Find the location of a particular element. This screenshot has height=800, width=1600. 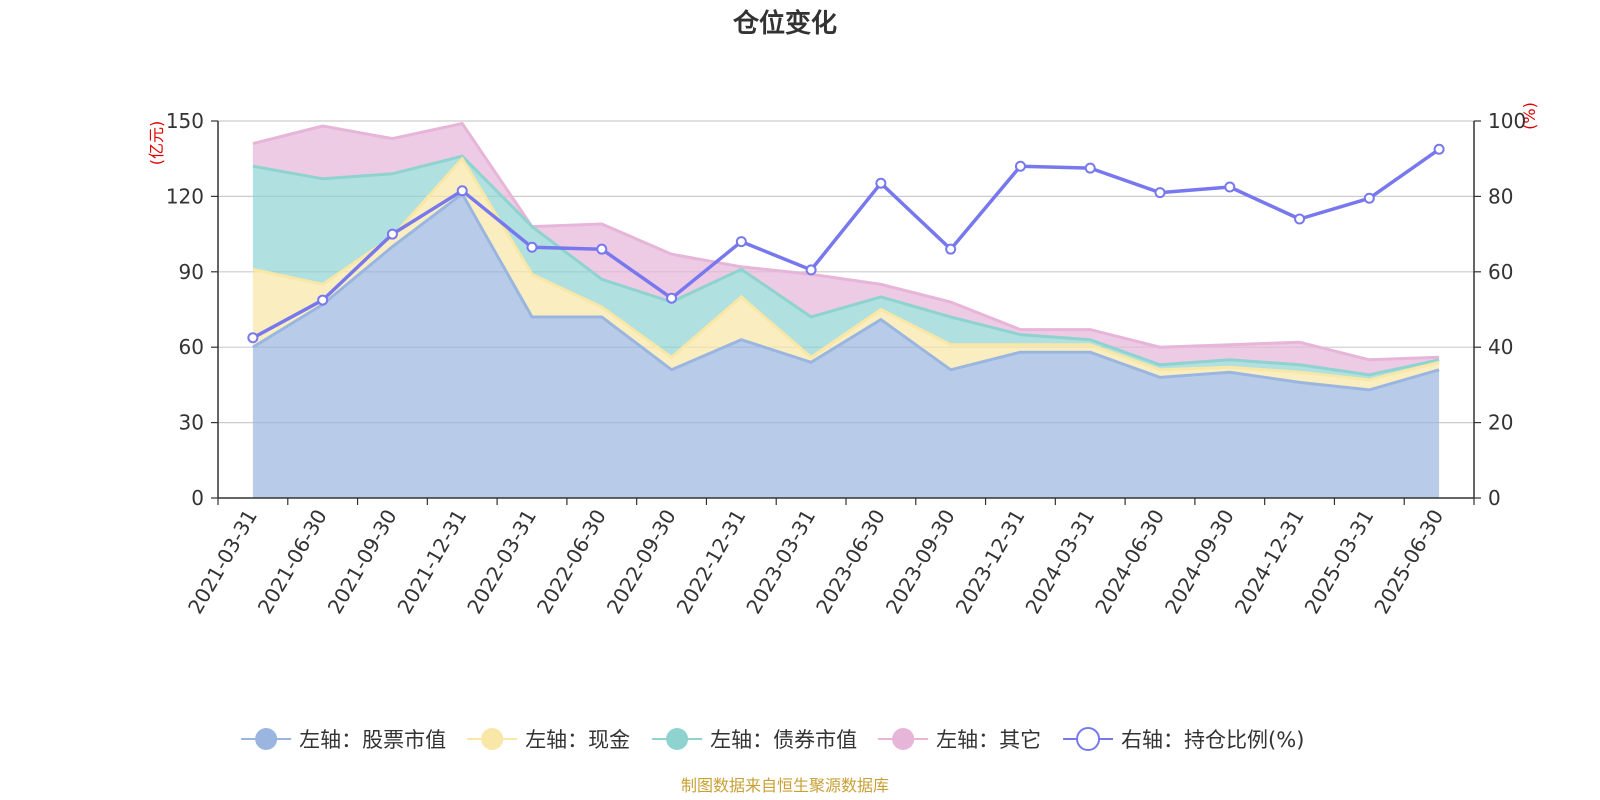

x-tick-label: 2024-06-30 is located at coordinates (1129, 561).